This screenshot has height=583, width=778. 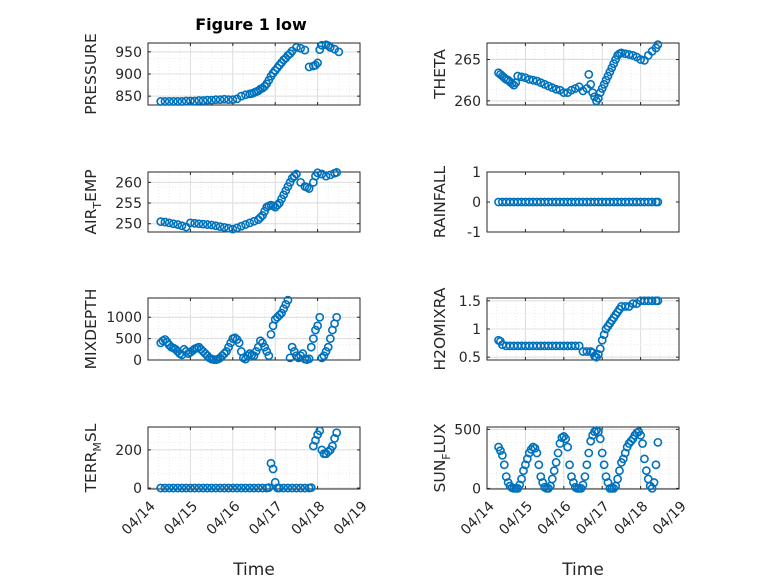 I want to click on figure-title: Figure 1 low, so click(x=251, y=24).